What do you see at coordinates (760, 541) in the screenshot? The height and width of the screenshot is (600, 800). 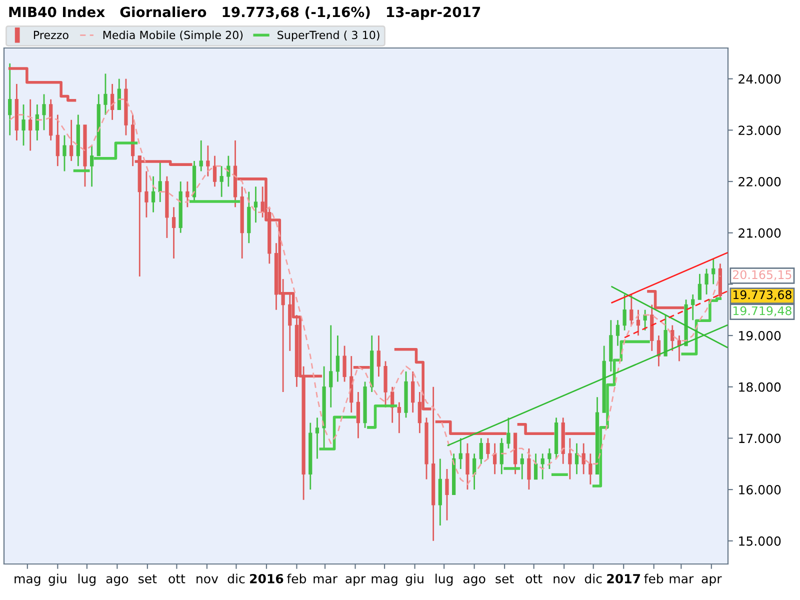 I see `y-tick-label: 15.000` at bounding box center [760, 541].